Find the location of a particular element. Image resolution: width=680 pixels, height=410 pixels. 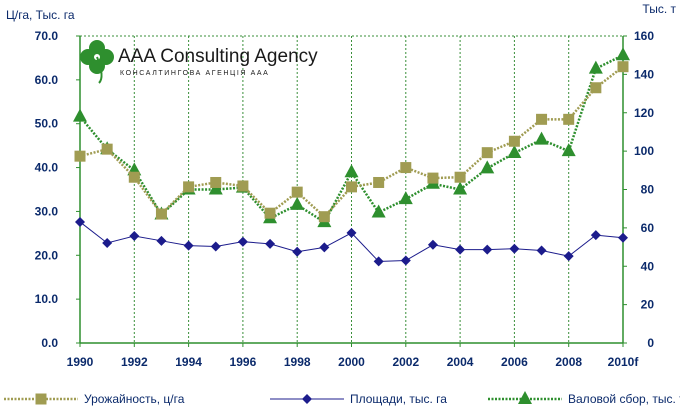

left-tick-label: 0.0 is located at coordinates (49, 343).